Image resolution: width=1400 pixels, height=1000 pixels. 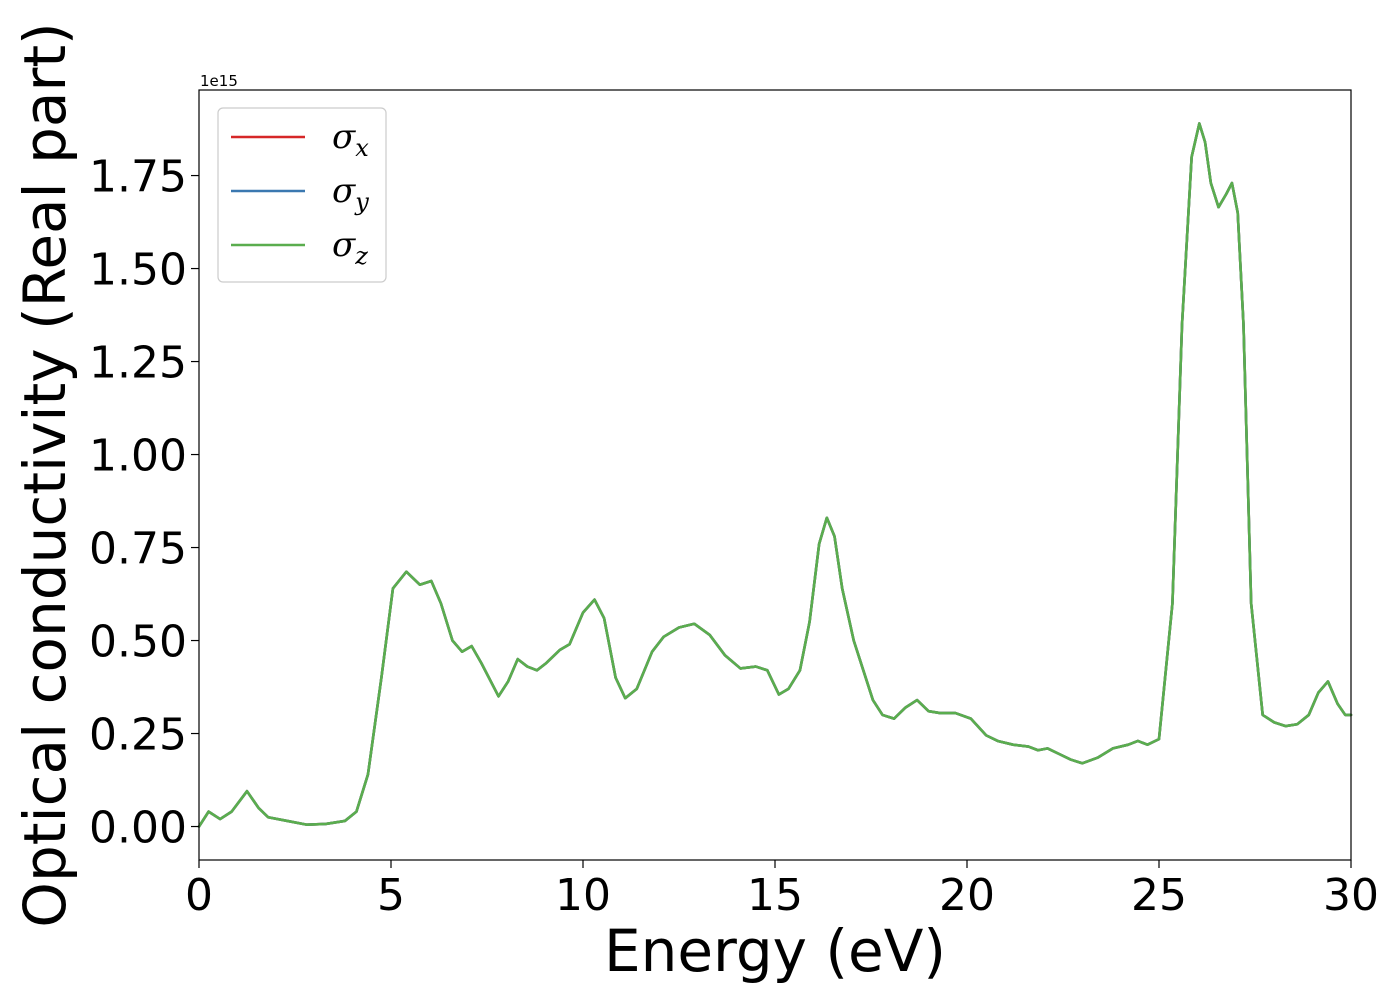 What do you see at coordinates (138, 270) in the screenshot?
I see `y-tick-label: 1.50` at bounding box center [138, 270].